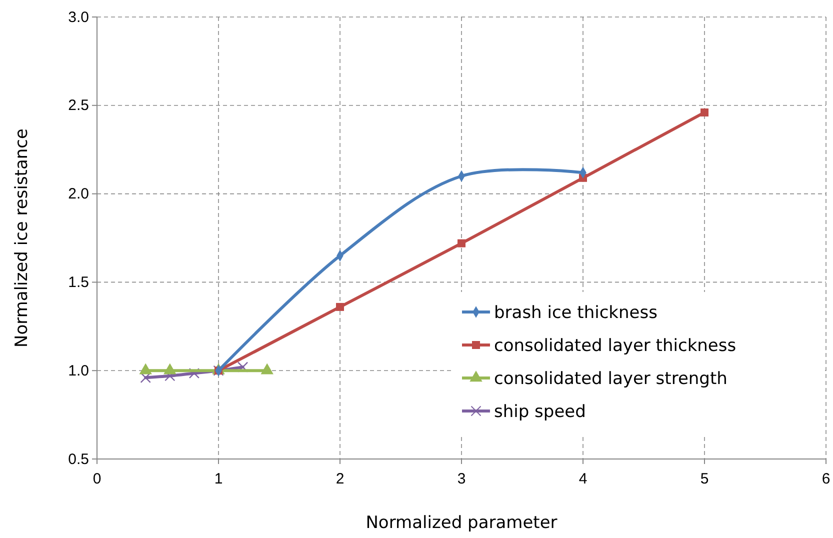 The height and width of the screenshot is (538, 833). I want to click on legend-label: consolidated layer thickness, so click(615, 346).